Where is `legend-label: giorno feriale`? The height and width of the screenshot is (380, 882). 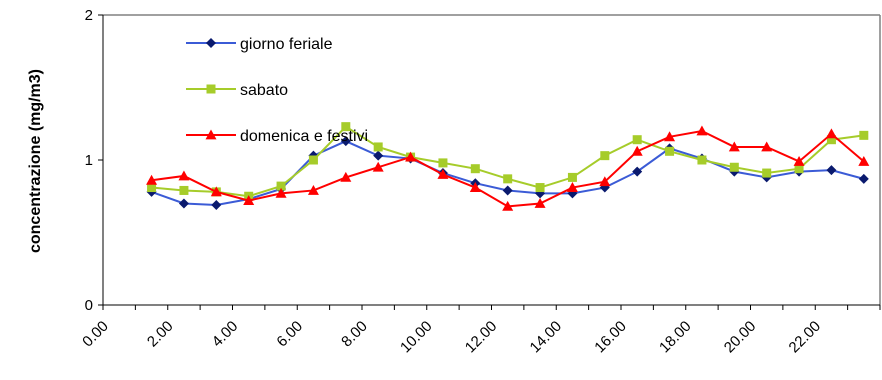 legend-label: giorno feriale is located at coordinates (286, 44).